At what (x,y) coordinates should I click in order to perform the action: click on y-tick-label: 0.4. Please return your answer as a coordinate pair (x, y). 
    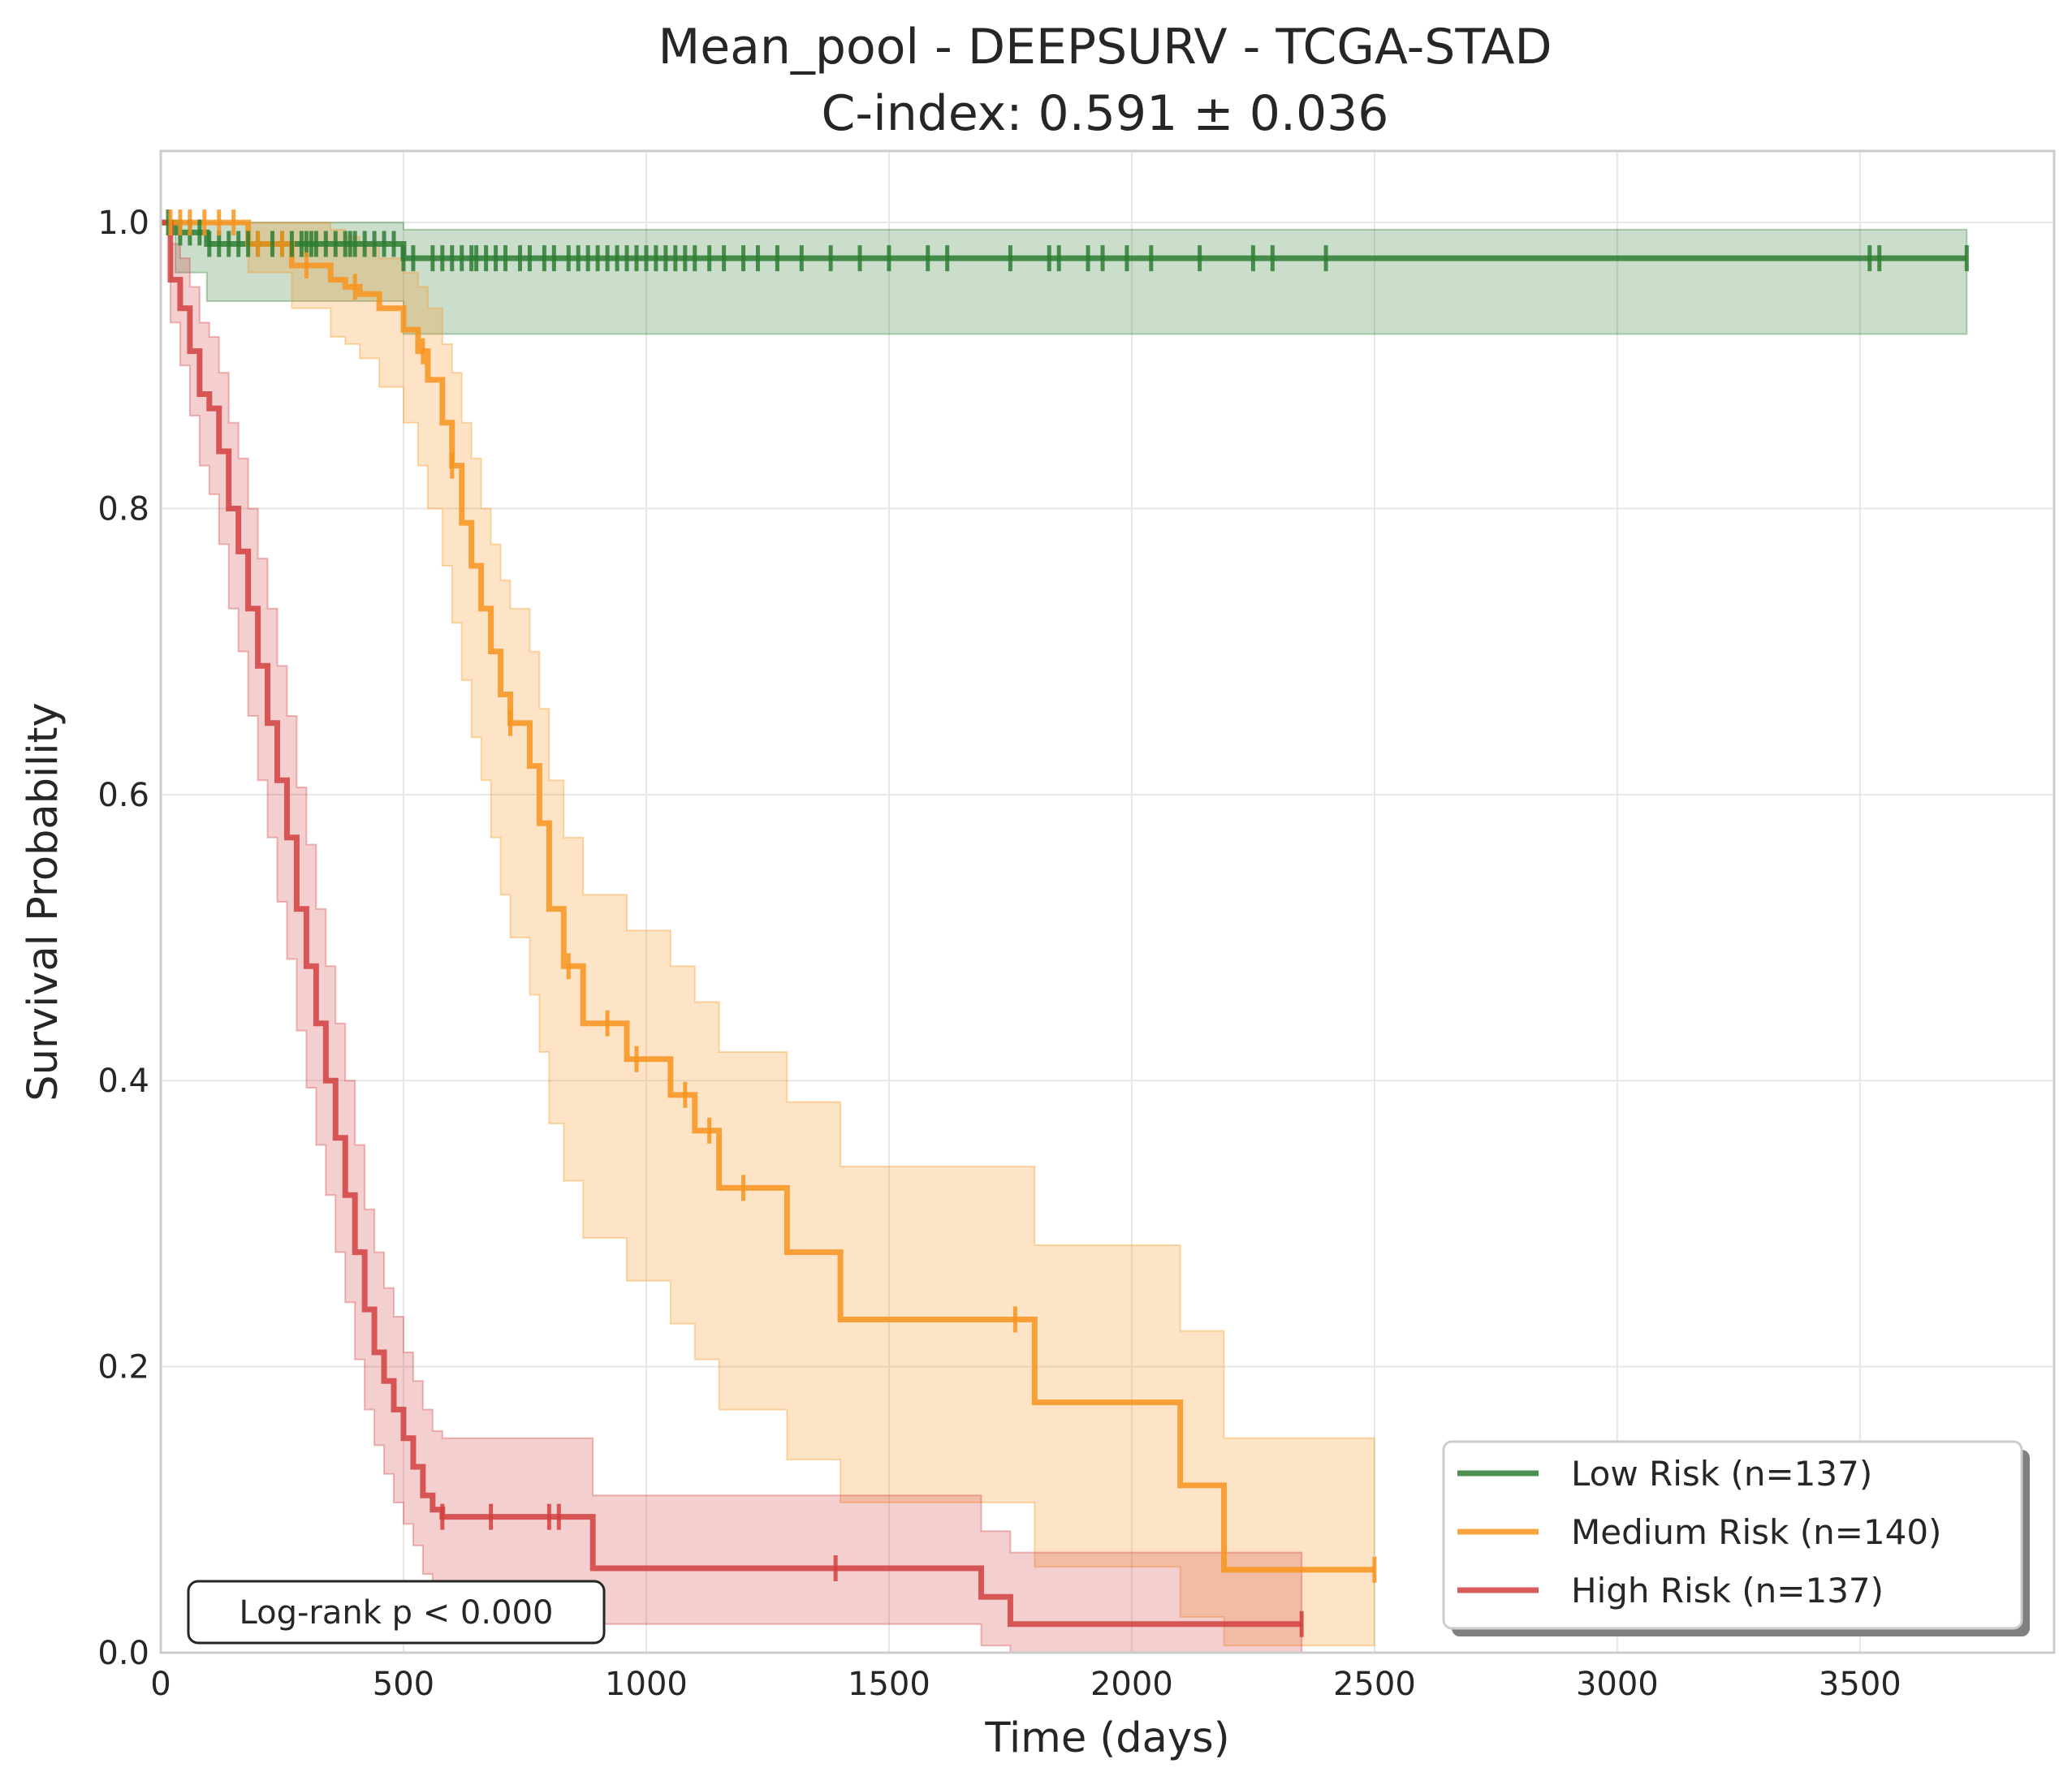
    Looking at the image, I should click on (123, 1082).